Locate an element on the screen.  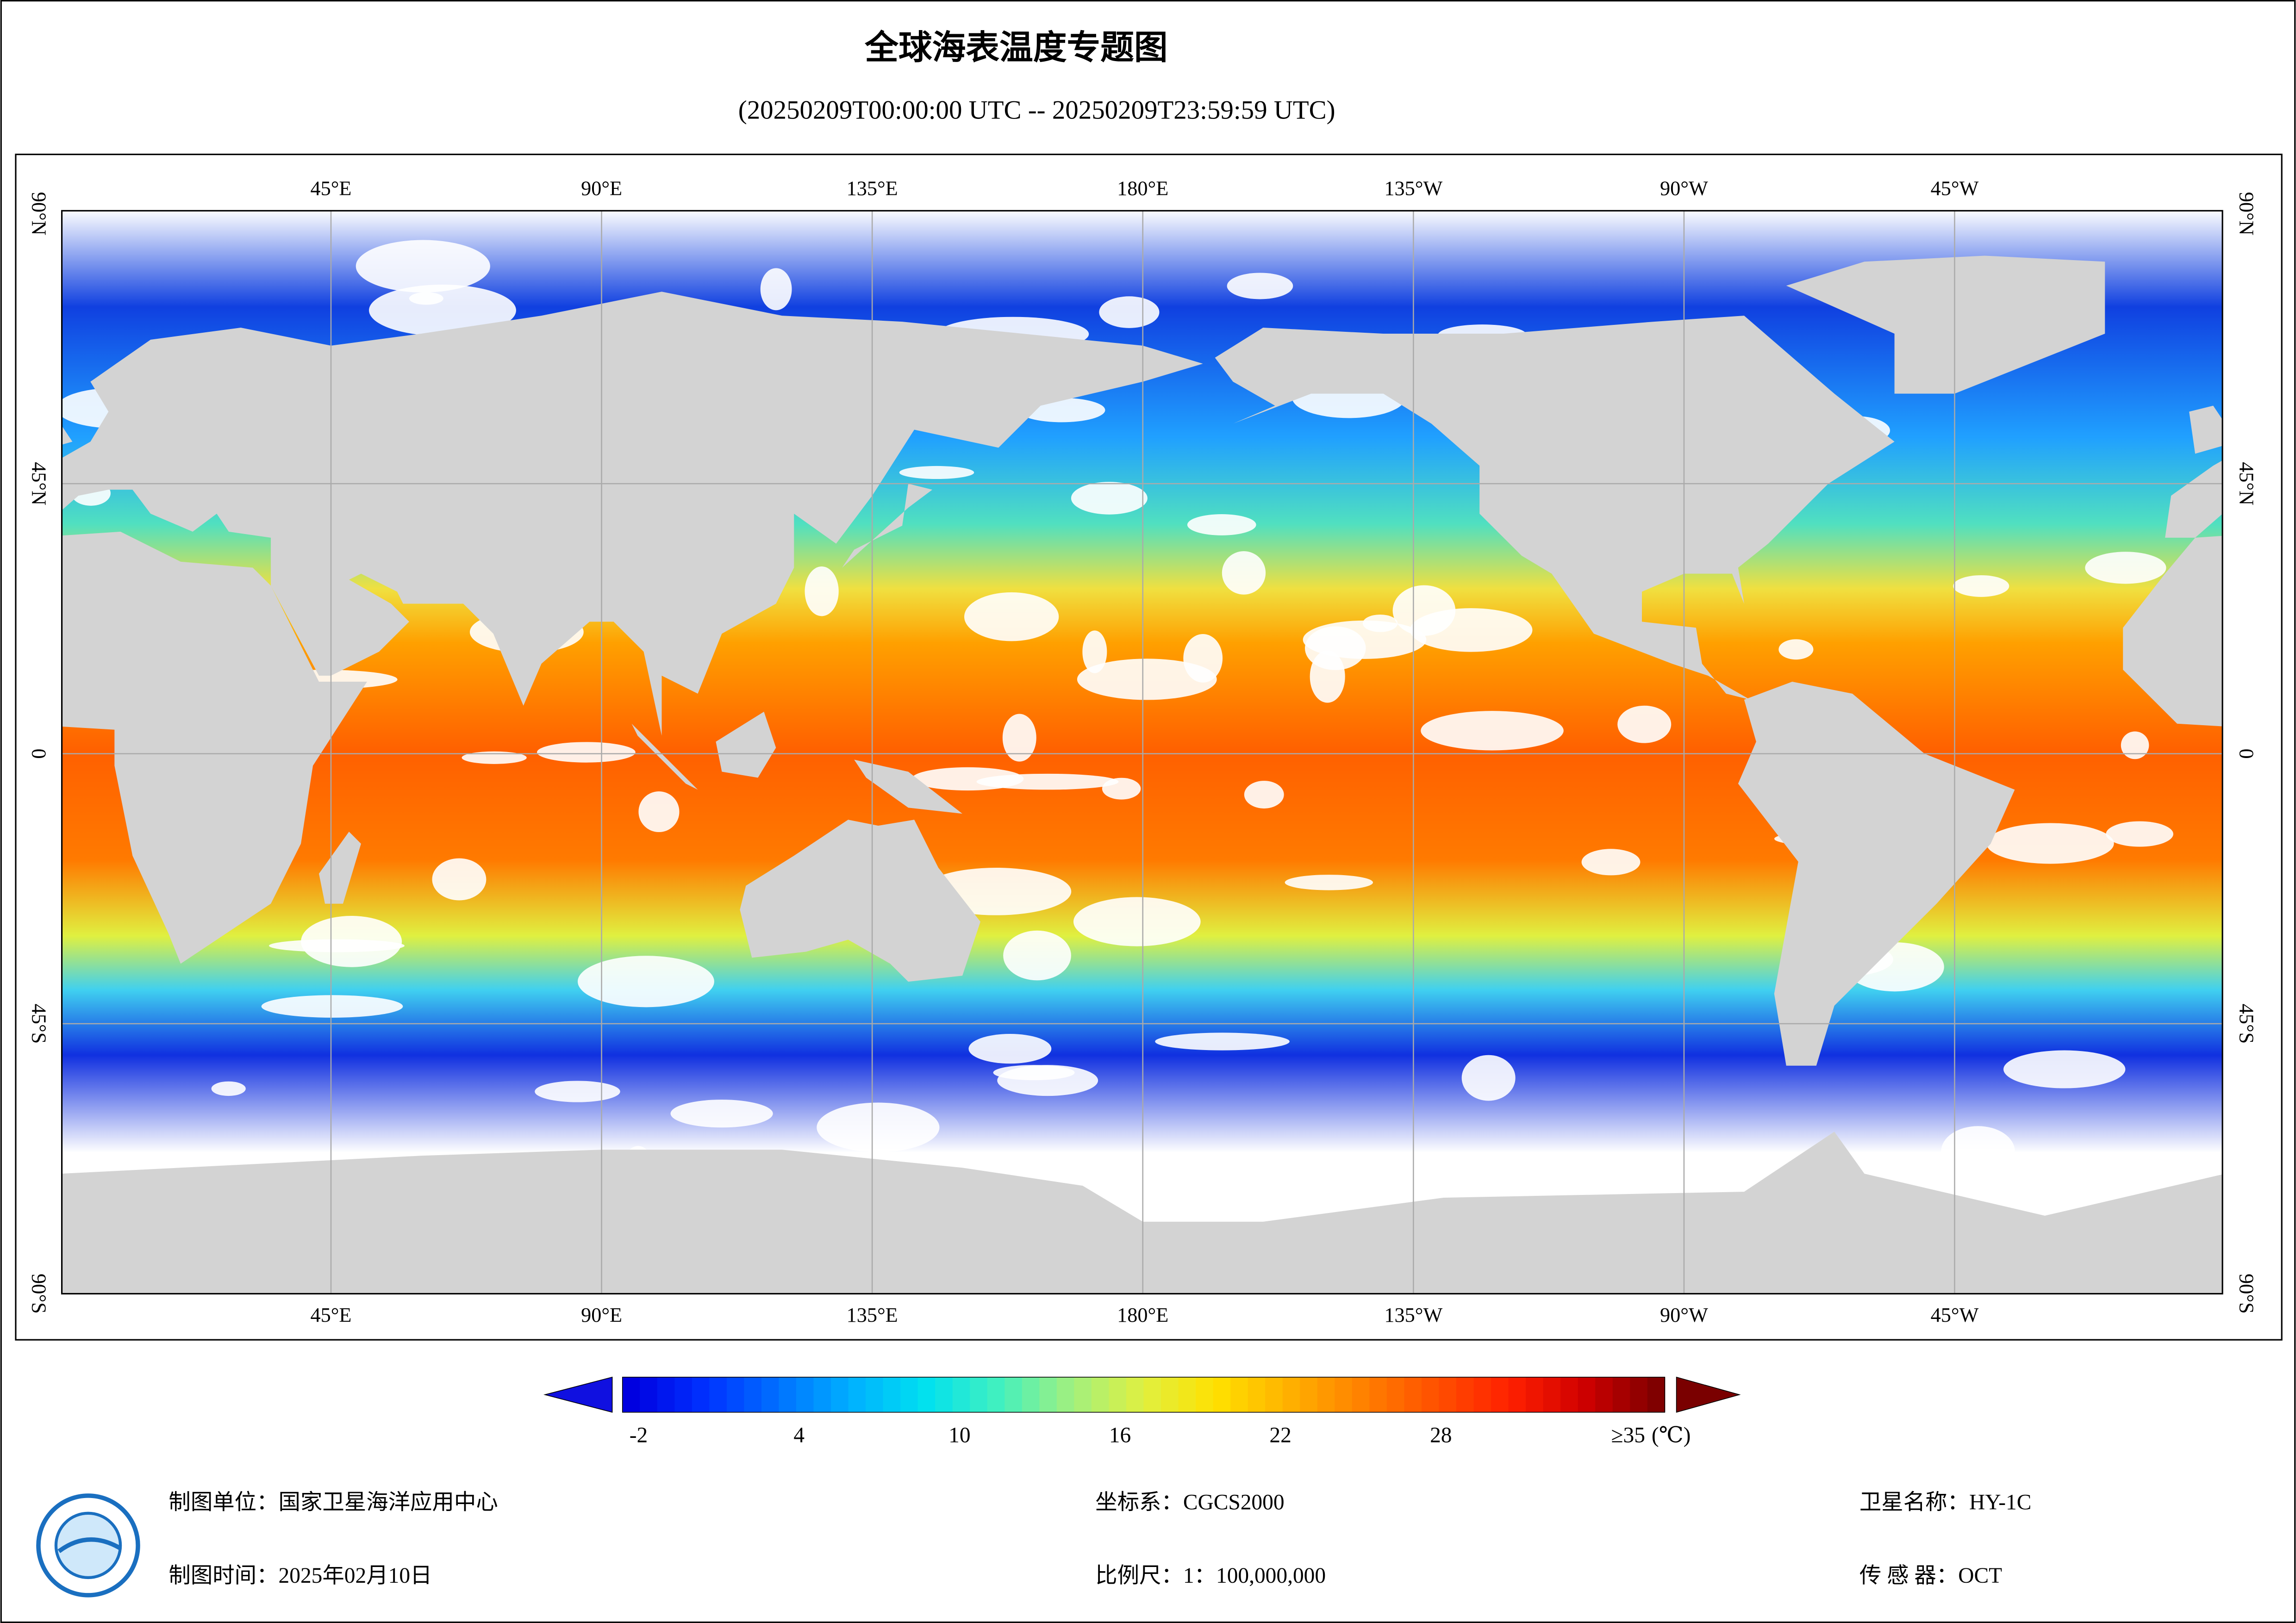
colorbar-outline is located at coordinates (1144, 1394).